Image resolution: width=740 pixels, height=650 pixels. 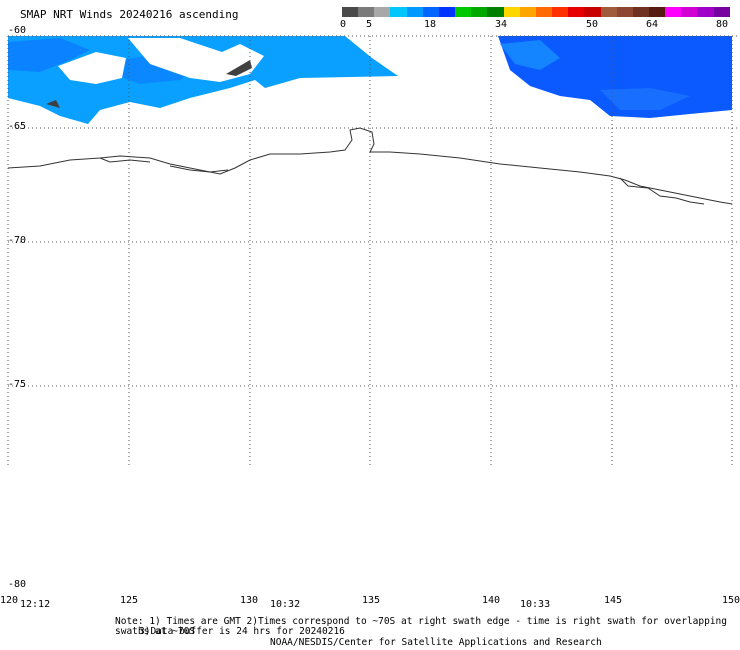 What do you see at coordinates (17, 384) in the screenshot?
I see `latitude-label: -75` at bounding box center [17, 384].